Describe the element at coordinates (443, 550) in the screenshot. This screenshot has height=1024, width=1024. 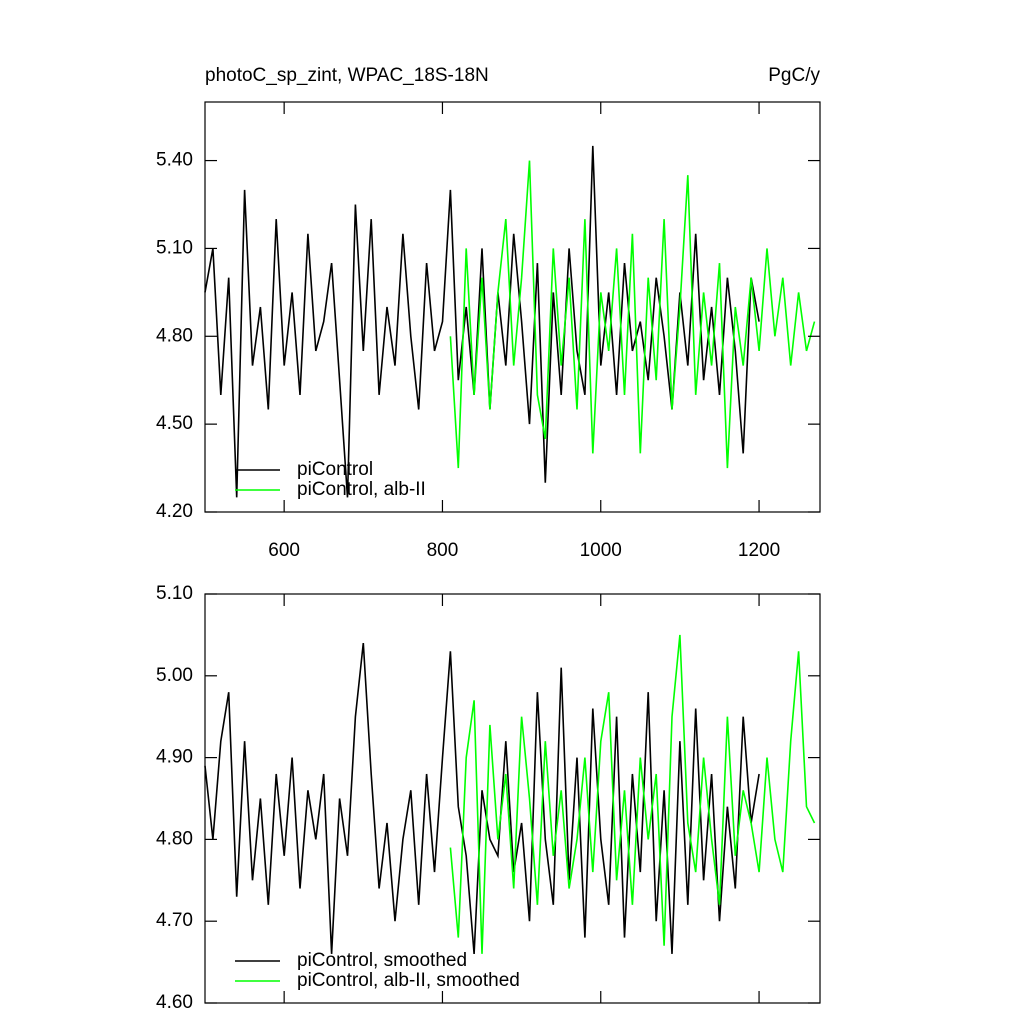
I see `x-tick-label: 800` at that location.